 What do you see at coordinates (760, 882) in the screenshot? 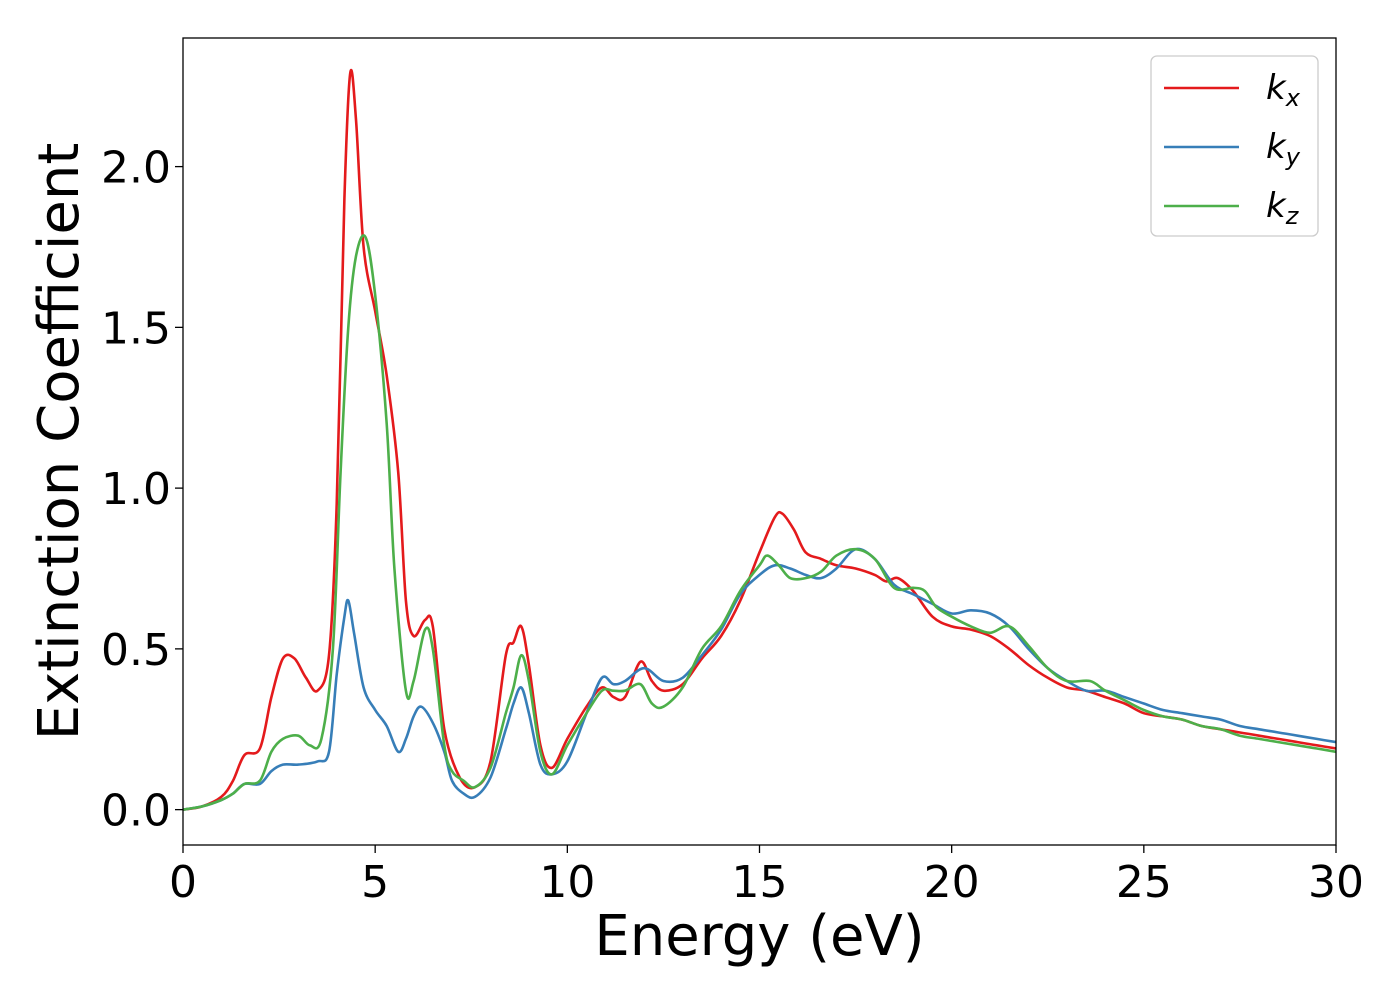
I see `x-tick-label: 15` at bounding box center [760, 882].